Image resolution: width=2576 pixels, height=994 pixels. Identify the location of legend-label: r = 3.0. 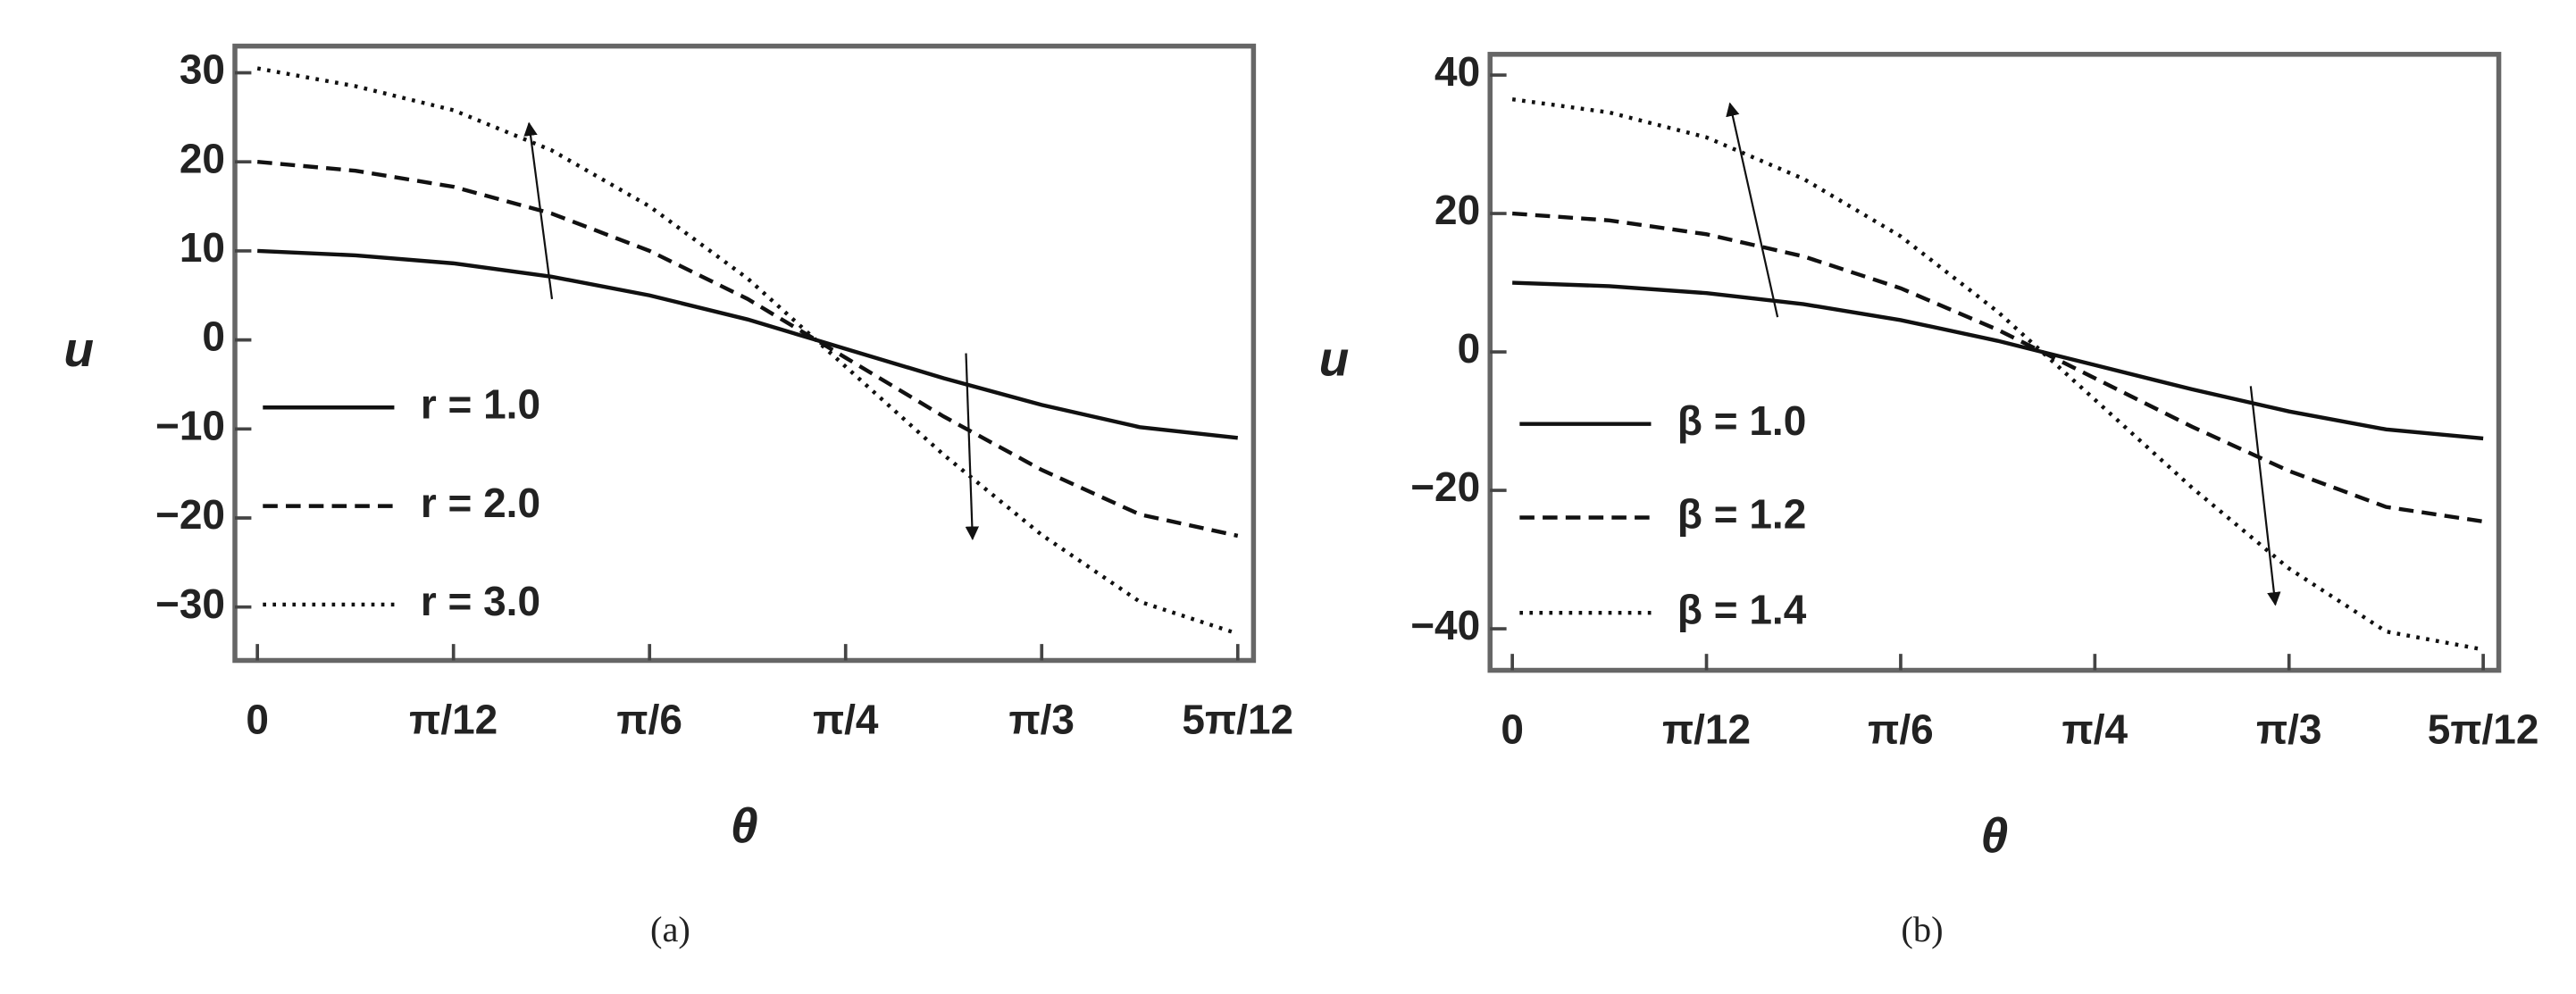
(481, 601).